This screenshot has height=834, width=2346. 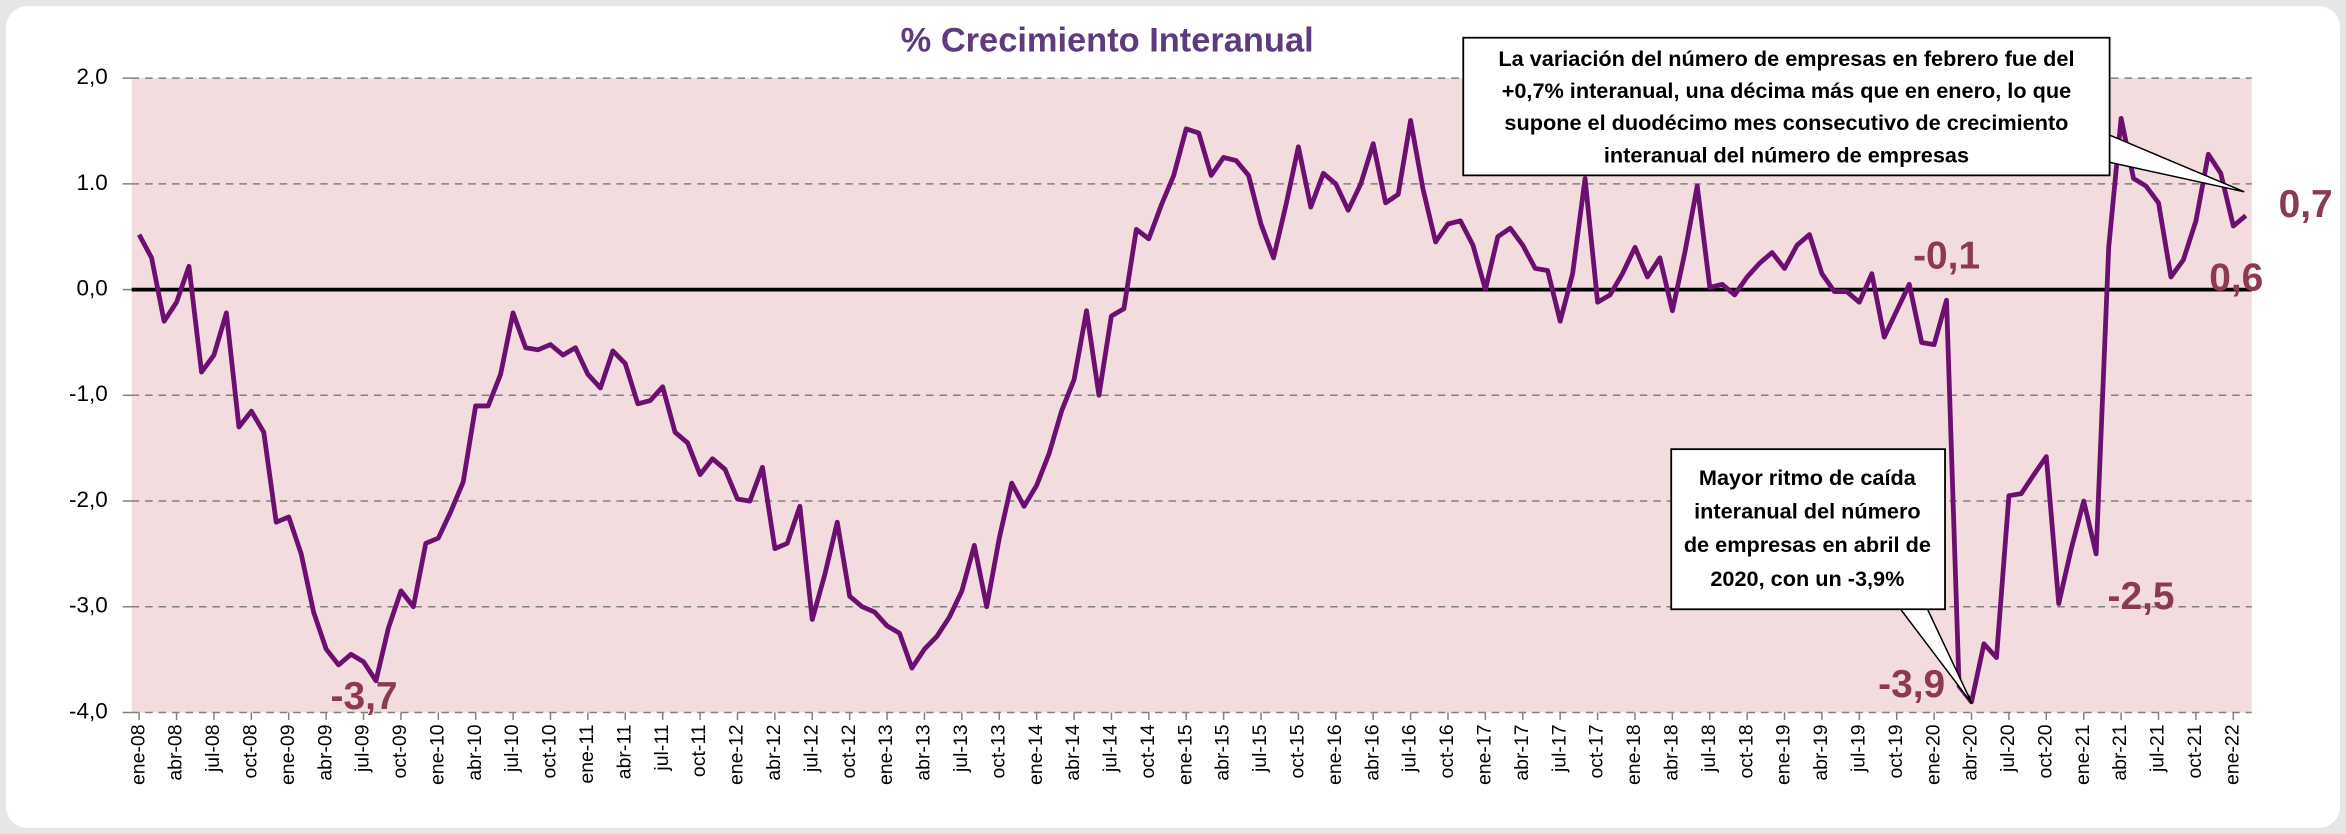 I want to click on x-tick-label: oct-16, so click(x=1447, y=751).